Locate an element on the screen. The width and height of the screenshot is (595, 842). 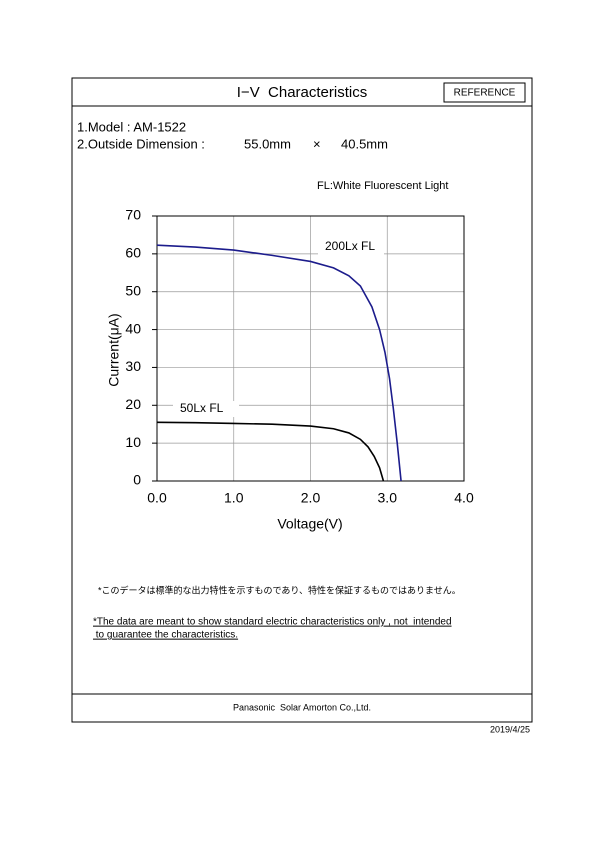
y-tick-label: 50 is located at coordinates (133, 290).